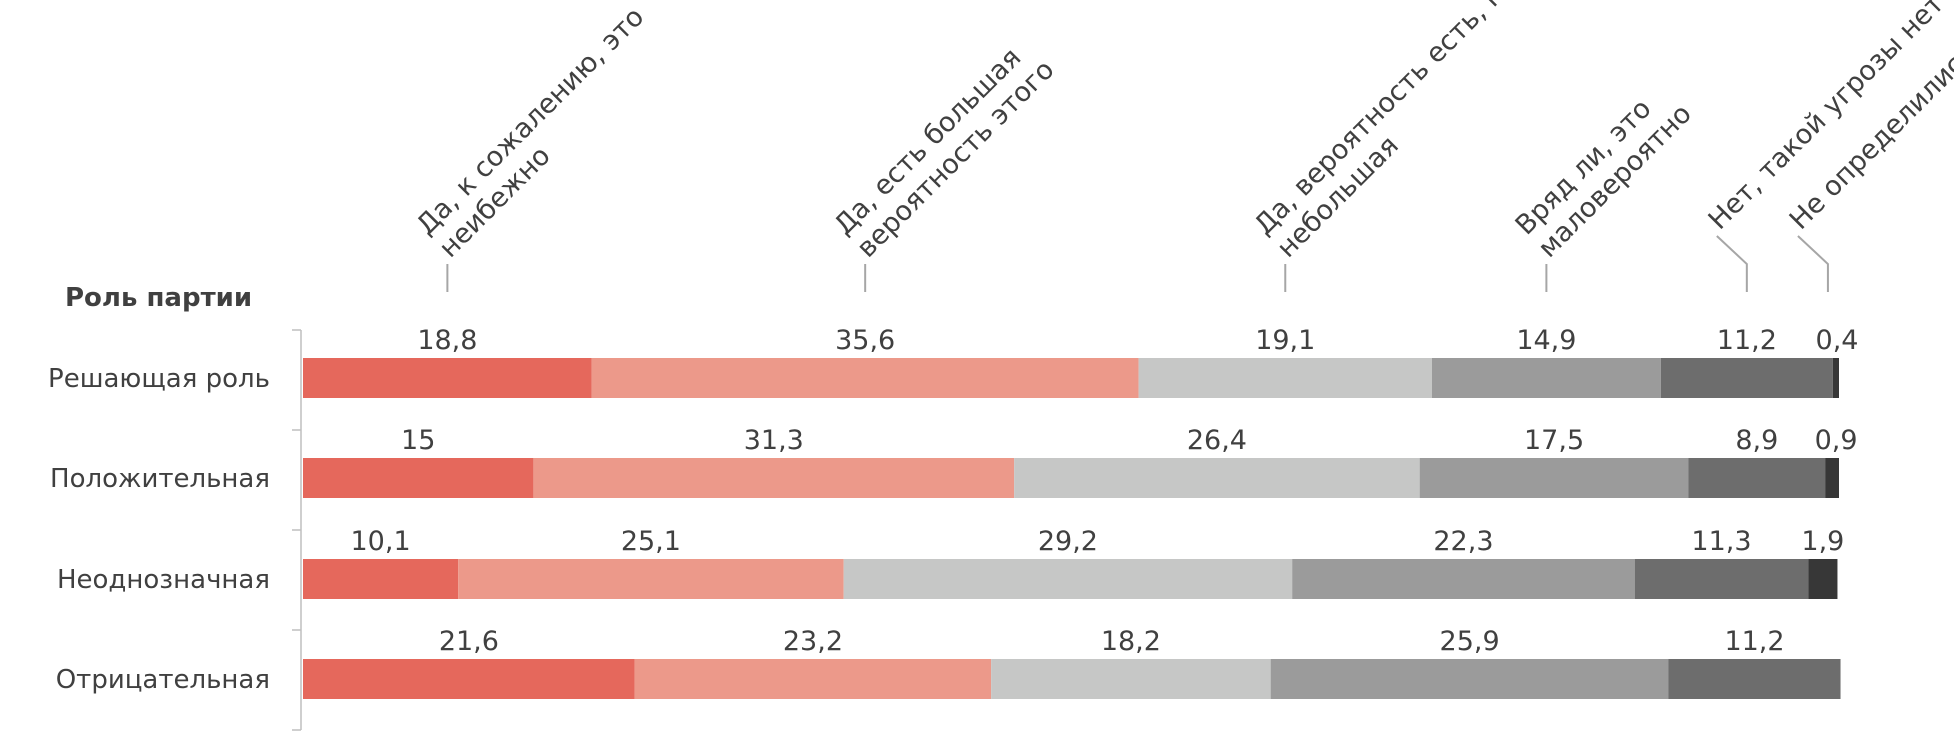 The image size is (1954, 756). Describe the element at coordinates (381, 541) in the screenshot. I see `data-label: 10,1` at that location.